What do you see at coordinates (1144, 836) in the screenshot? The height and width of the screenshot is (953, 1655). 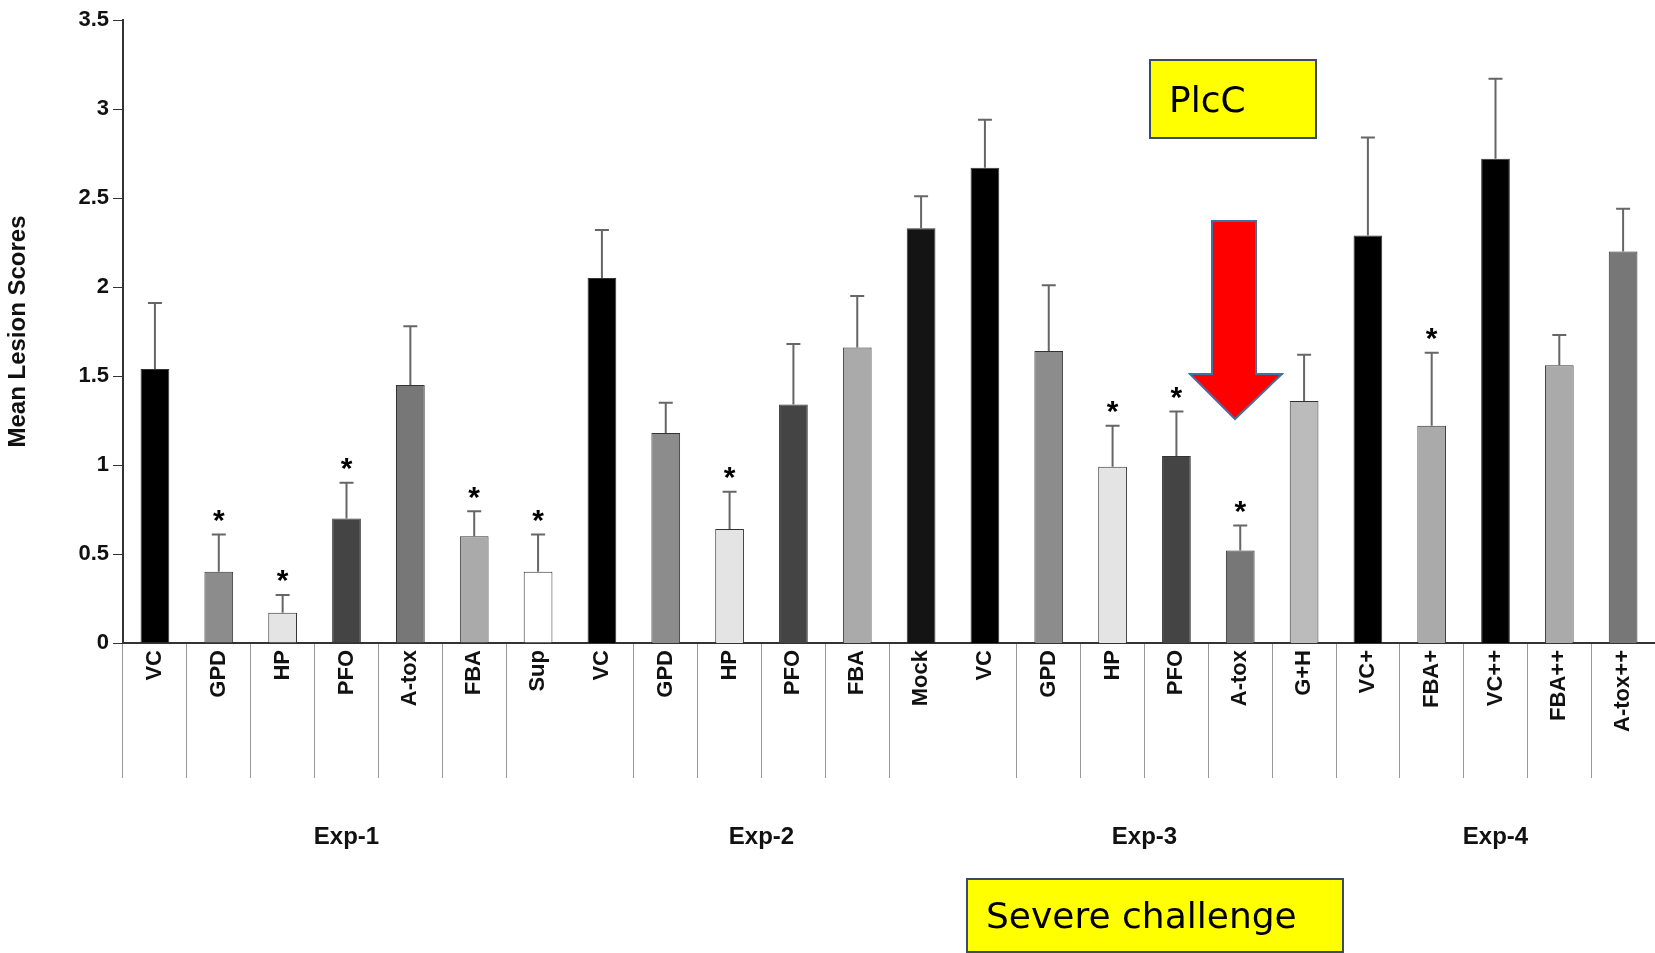 I see `x-axis-title: Exp-3` at bounding box center [1144, 836].